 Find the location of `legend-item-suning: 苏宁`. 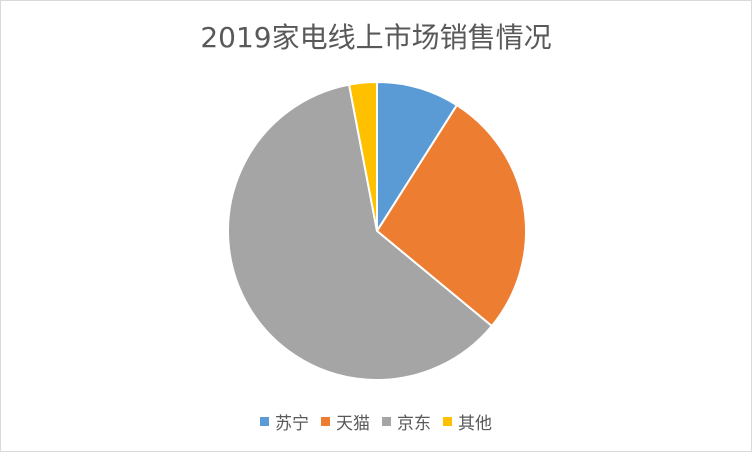

legend-item-suning: 苏宁 is located at coordinates (284, 421).